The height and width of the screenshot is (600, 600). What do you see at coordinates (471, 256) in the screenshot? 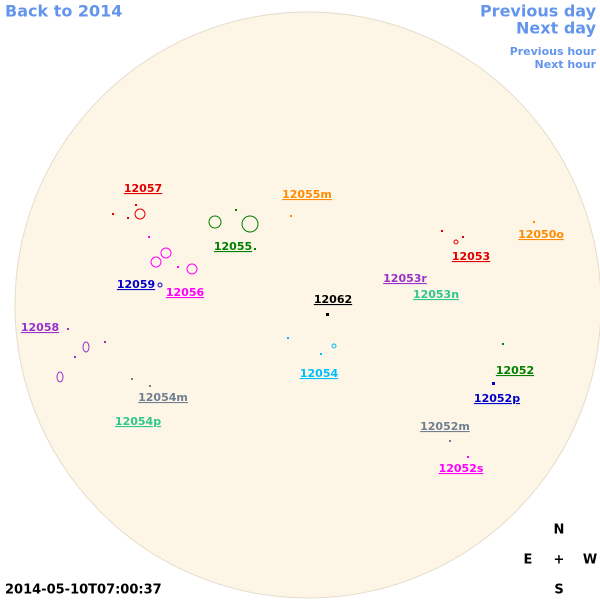
I see `region-label: 12053` at bounding box center [471, 256].